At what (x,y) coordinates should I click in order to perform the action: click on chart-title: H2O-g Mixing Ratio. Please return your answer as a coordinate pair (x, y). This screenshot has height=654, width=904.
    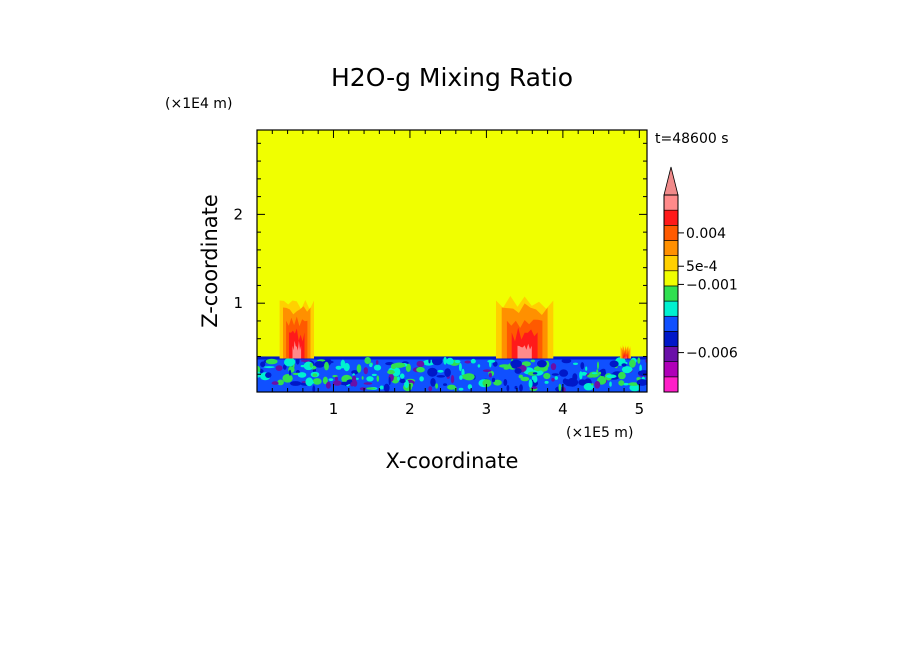
    Looking at the image, I should click on (452, 77).